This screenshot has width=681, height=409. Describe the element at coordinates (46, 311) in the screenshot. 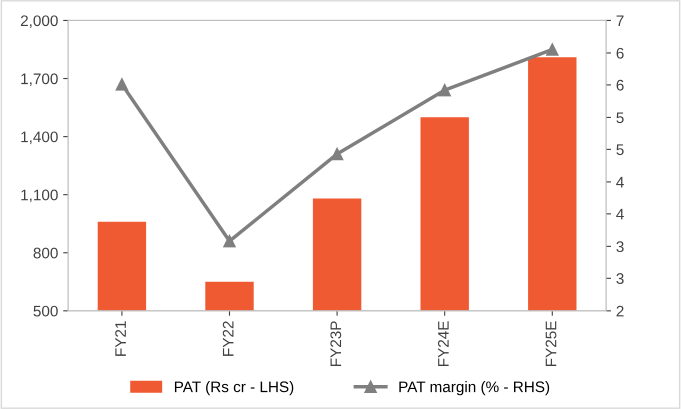

I see `y-tick-label: 500` at that location.